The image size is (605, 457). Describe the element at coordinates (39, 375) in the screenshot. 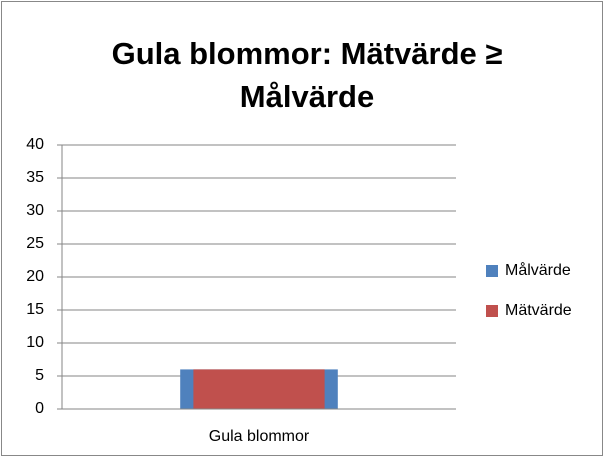

I see `y-tick-label: 5` at that location.